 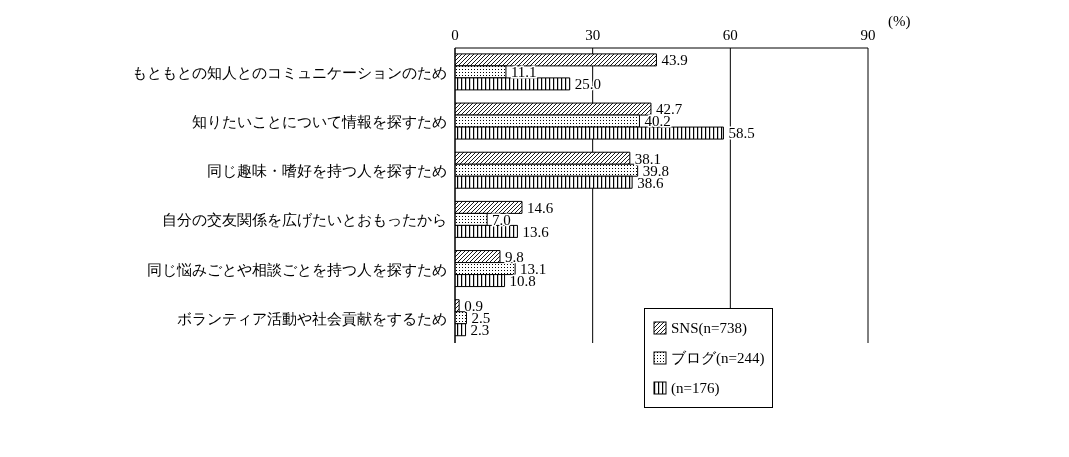 I want to click on y-tick-label: 同じ悩みごとや相談ごとを持つ人を探すため, so click(x=297, y=269).